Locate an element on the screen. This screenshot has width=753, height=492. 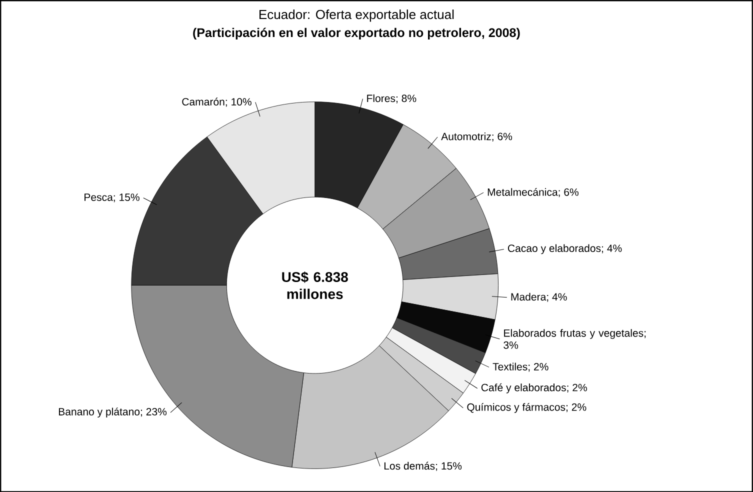
slice-label: Flores; 8% is located at coordinates (391, 99).